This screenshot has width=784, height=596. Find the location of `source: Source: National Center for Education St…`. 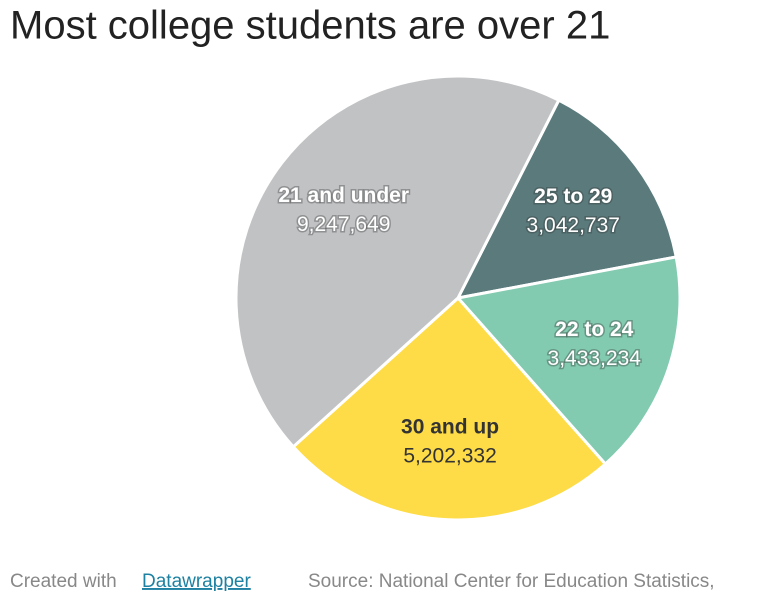

source: Source: National Center for Education St… is located at coordinates (511, 581).